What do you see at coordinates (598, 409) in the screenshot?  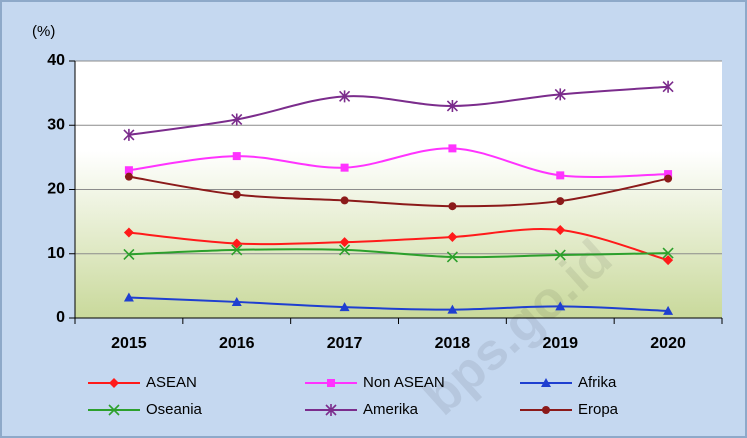 I see `legend-label: Eropa` at bounding box center [598, 409].